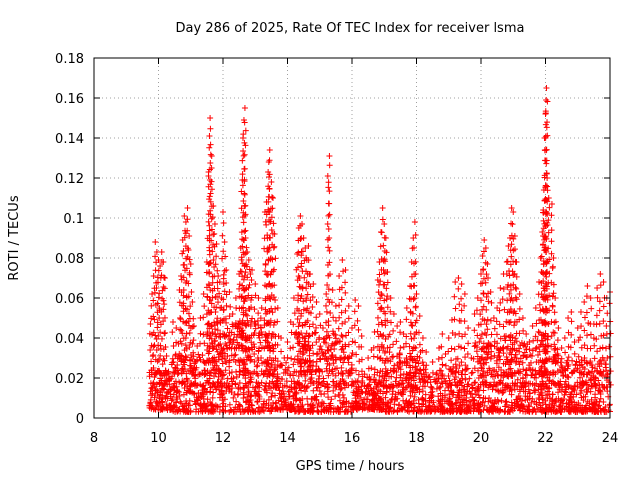 This screenshot has height=480, width=640. Describe the element at coordinates (14, 237) in the screenshot. I see `y-axis-label: ROTI / TECUs` at that location.